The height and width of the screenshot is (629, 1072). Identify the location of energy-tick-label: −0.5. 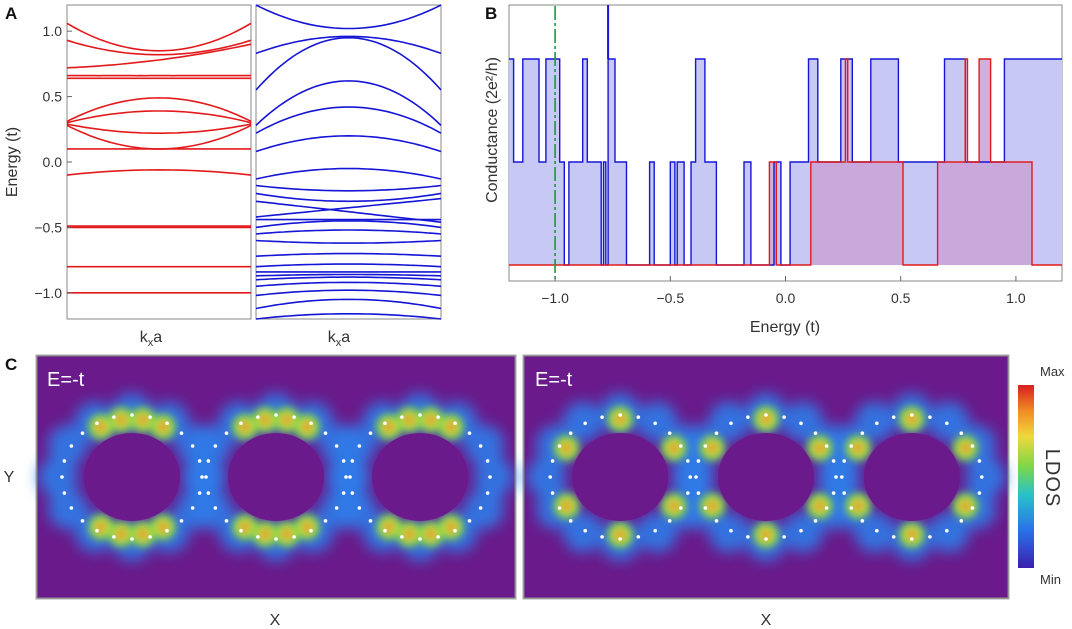
(48, 227).